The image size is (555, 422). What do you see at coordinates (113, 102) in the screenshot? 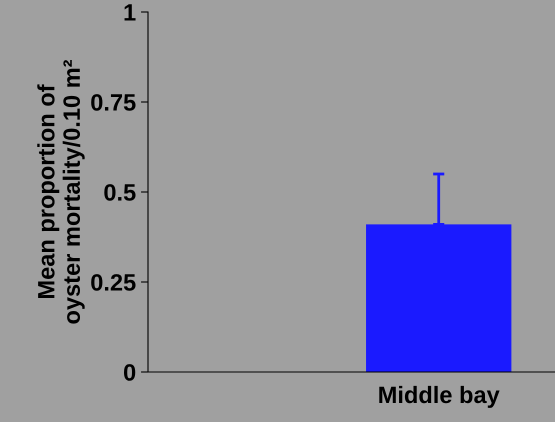
I see `y-tick-label: 0.75` at bounding box center [113, 102].